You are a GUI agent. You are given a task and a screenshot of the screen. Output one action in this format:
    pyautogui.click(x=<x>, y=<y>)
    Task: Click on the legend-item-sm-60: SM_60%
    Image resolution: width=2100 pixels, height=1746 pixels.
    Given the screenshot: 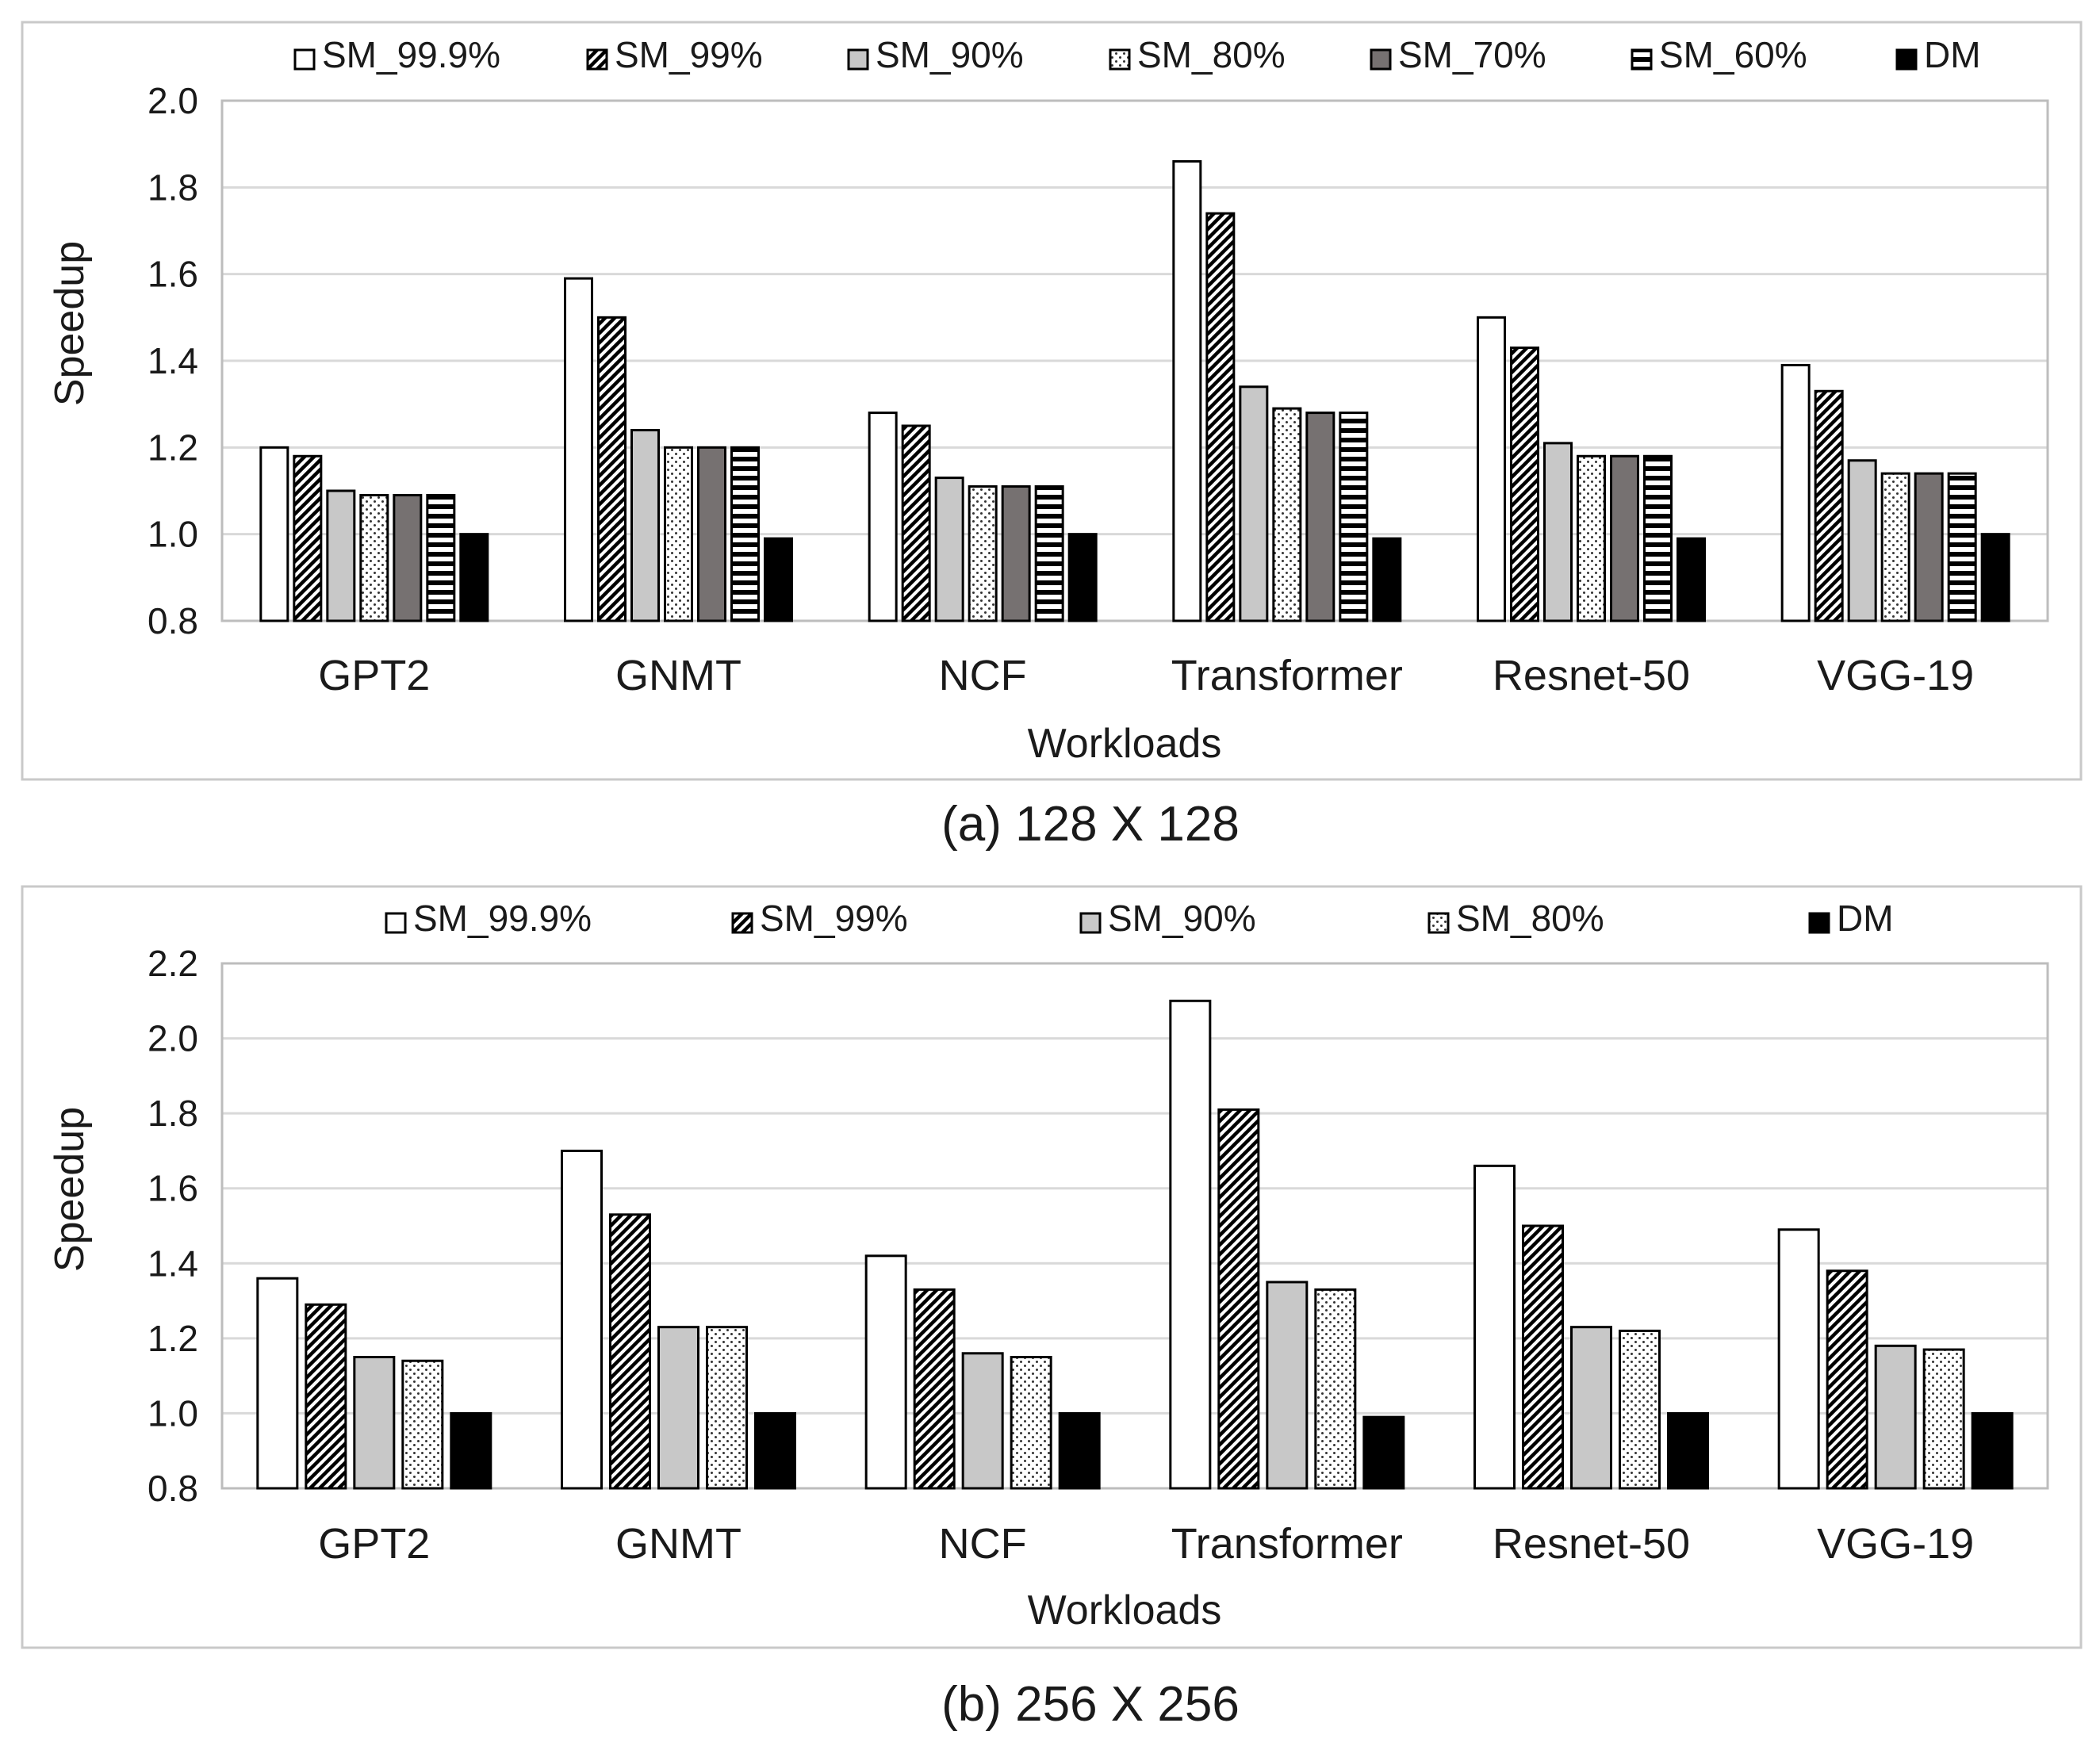 What is the action you would take?
    pyautogui.click(x=1719, y=54)
    